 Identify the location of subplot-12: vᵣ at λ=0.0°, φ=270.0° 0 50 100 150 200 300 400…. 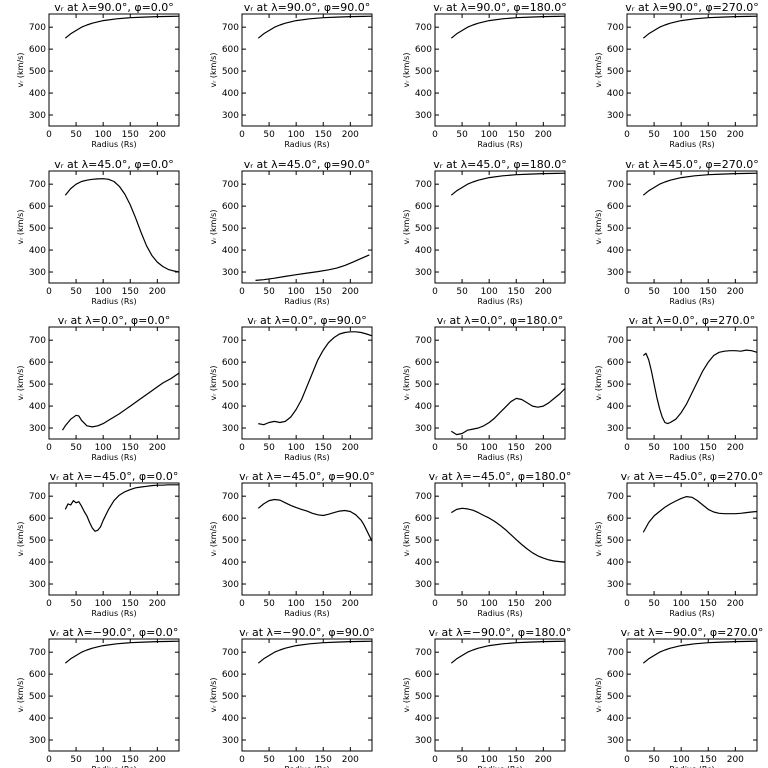
(676, 388).